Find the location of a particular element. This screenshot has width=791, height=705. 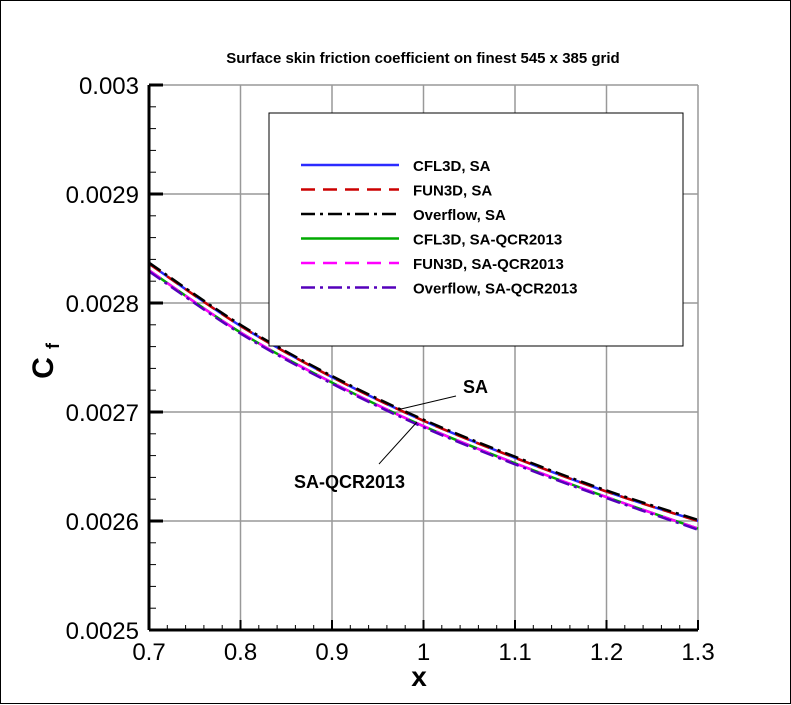

y-tick-label: 0.0027 is located at coordinates (102, 413).